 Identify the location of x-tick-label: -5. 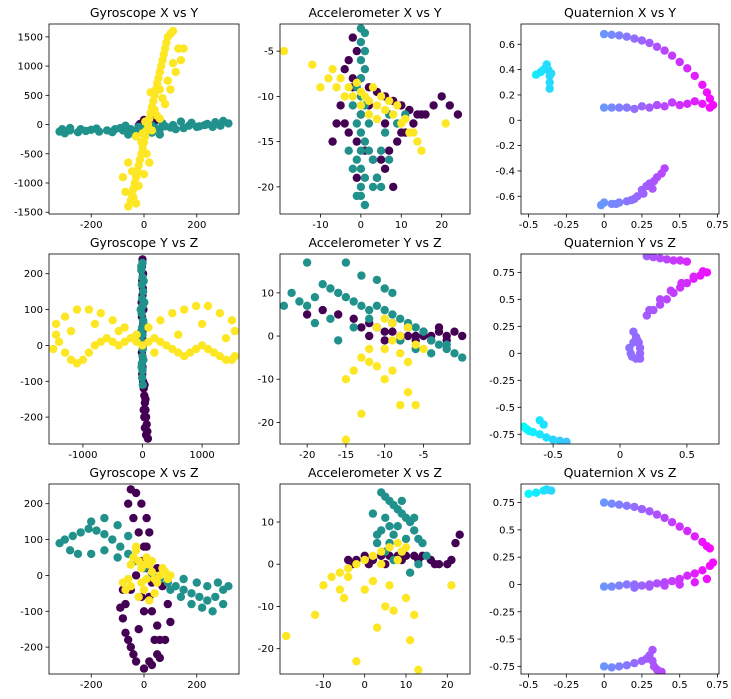
(423, 455).